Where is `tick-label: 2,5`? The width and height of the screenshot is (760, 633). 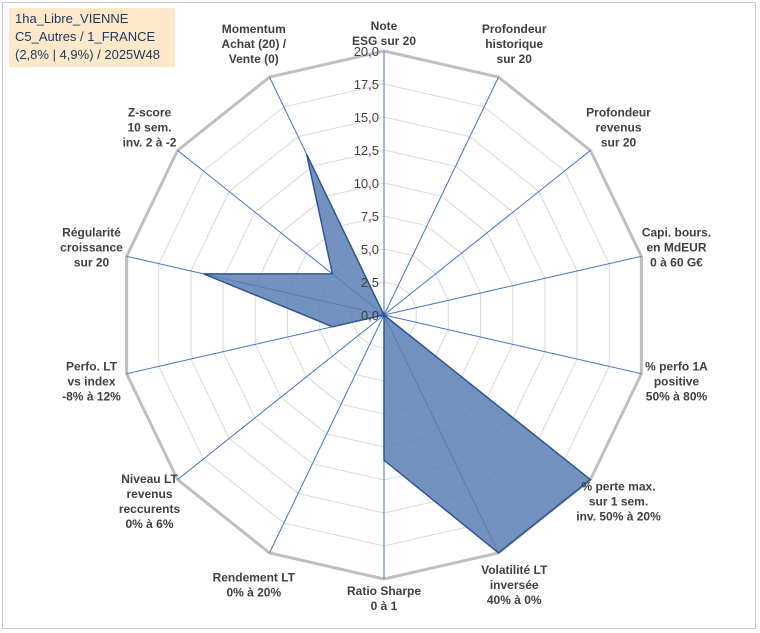 tick-label: 2,5 is located at coordinates (370, 282).